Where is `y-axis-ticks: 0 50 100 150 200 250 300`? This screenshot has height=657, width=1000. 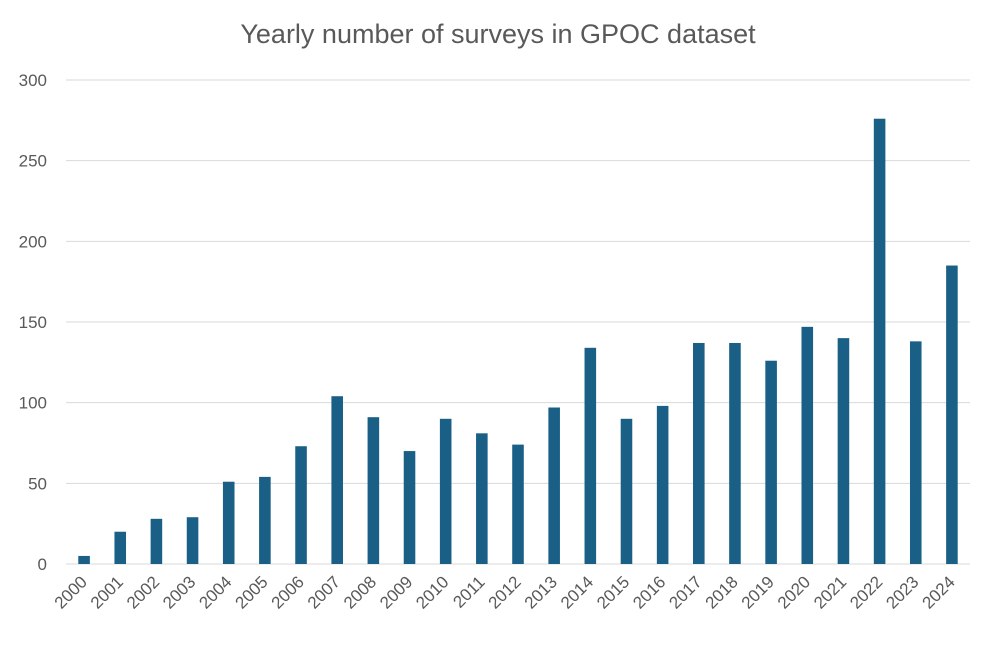
y-axis-ticks: 0 50 100 150 200 250 300 is located at coordinates (33, 322).